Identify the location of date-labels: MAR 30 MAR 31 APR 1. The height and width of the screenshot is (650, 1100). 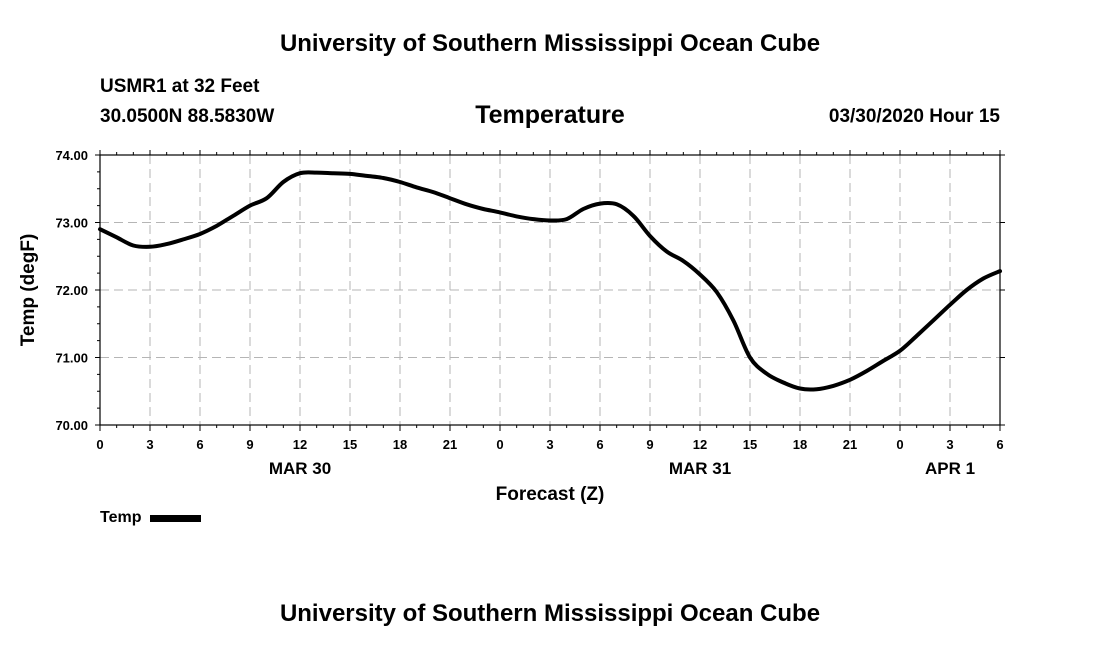
(622, 468).